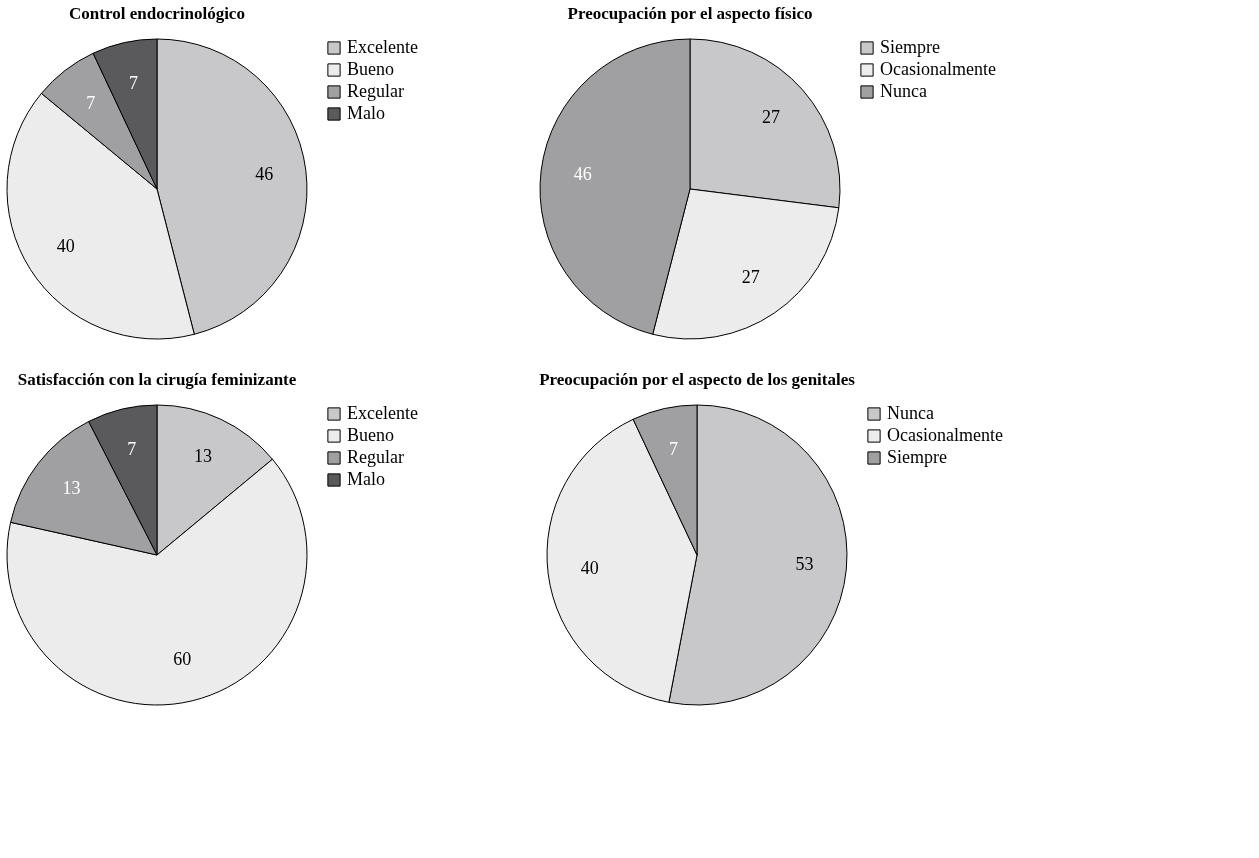 Image resolution: width=1259 pixels, height=858 pixels. Describe the element at coordinates (182, 658) in the screenshot. I see `data-label: 60` at that location.